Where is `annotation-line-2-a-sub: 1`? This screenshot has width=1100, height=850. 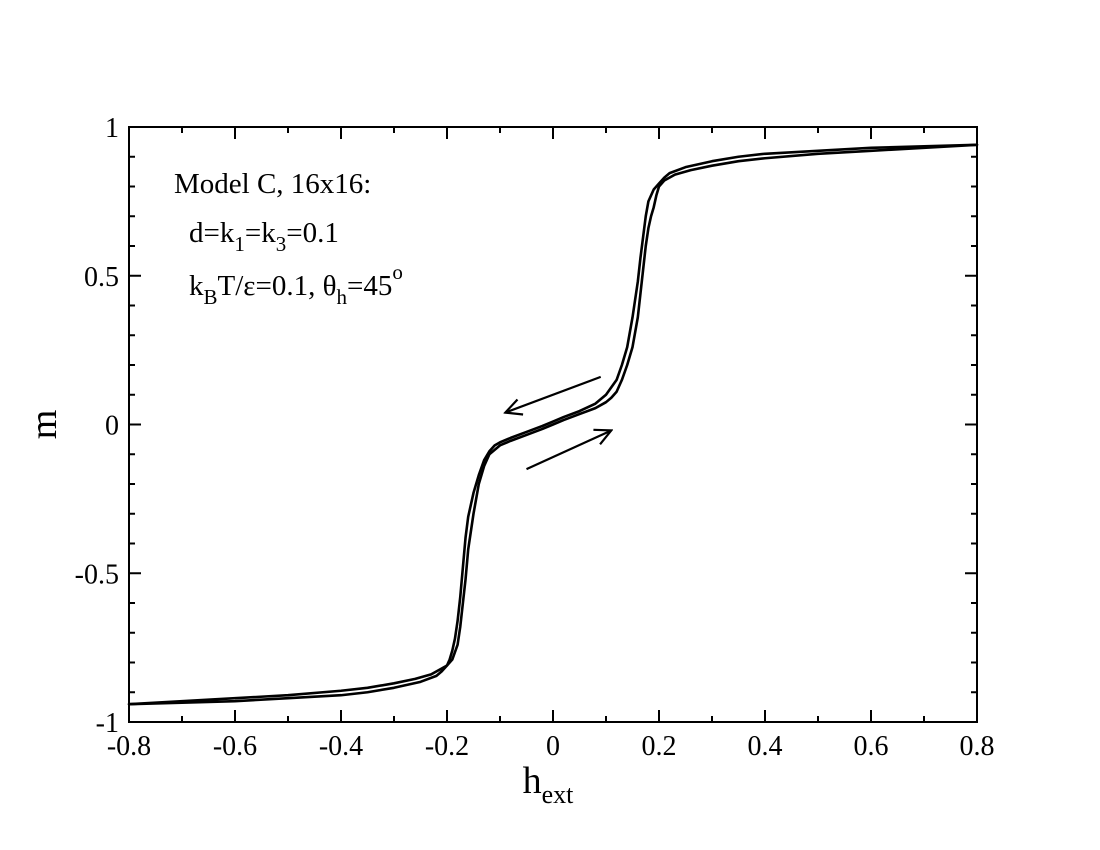 annotation-line-2-a-sub: 1 is located at coordinates (239, 244).